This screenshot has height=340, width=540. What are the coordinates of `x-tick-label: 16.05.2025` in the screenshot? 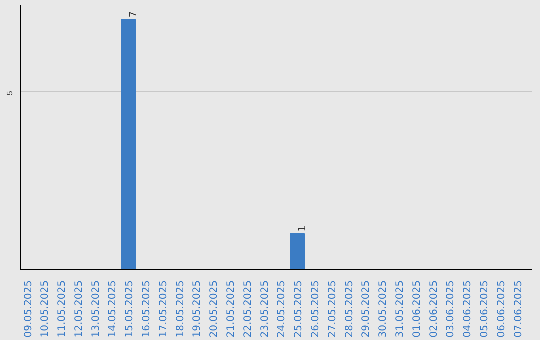 It's located at (147, 309).